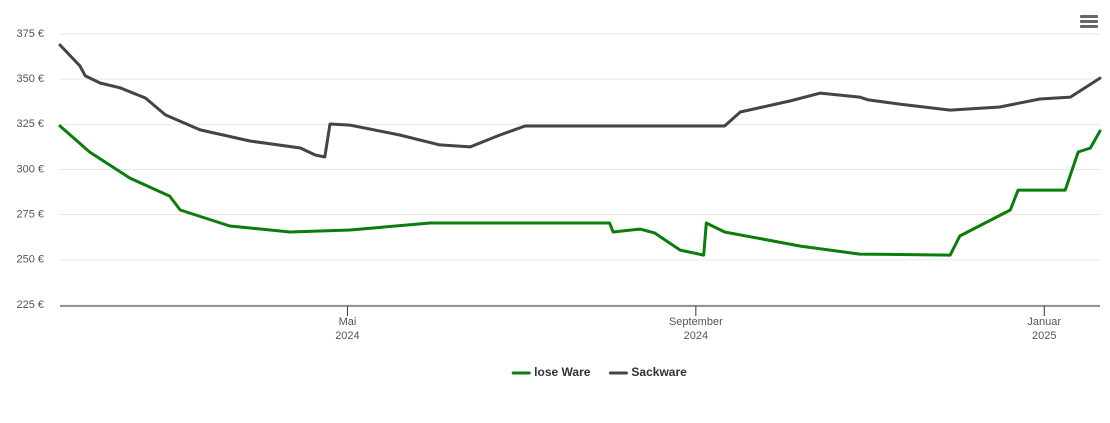 The height and width of the screenshot is (423, 1110). What do you see at coordinates (30, 124) in the screenshot?
I see `y-tick-label: 325 €` at bounding box center [30, 124].